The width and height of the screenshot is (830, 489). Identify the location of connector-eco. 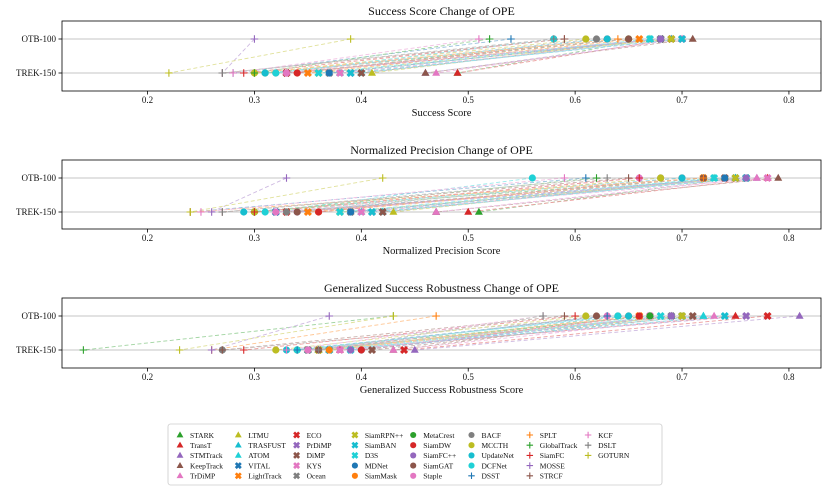
(479, 56).